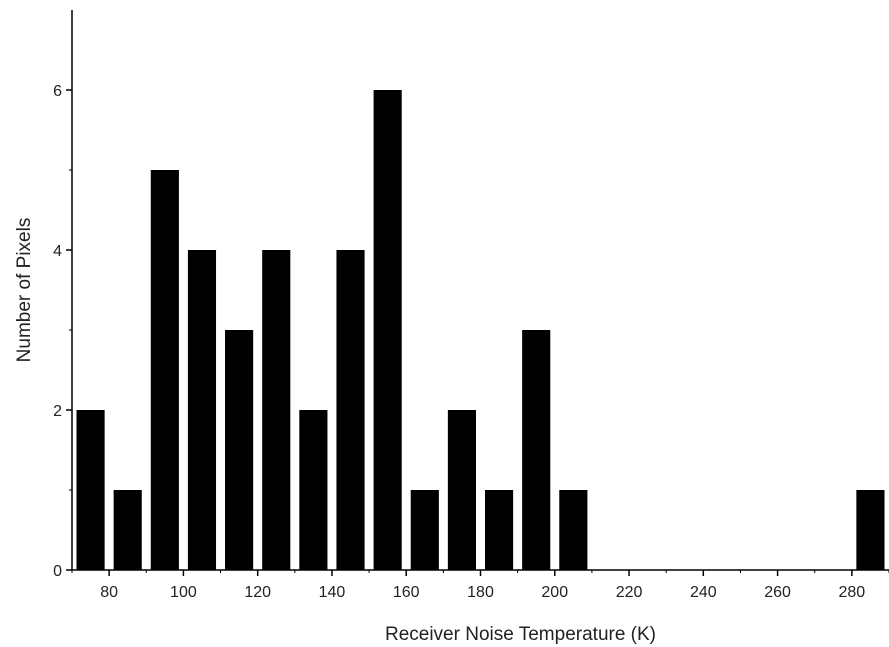  Describe the element at coordinates (332, 592) in the screenshot. I see `x-tick-label: 140` at that location.